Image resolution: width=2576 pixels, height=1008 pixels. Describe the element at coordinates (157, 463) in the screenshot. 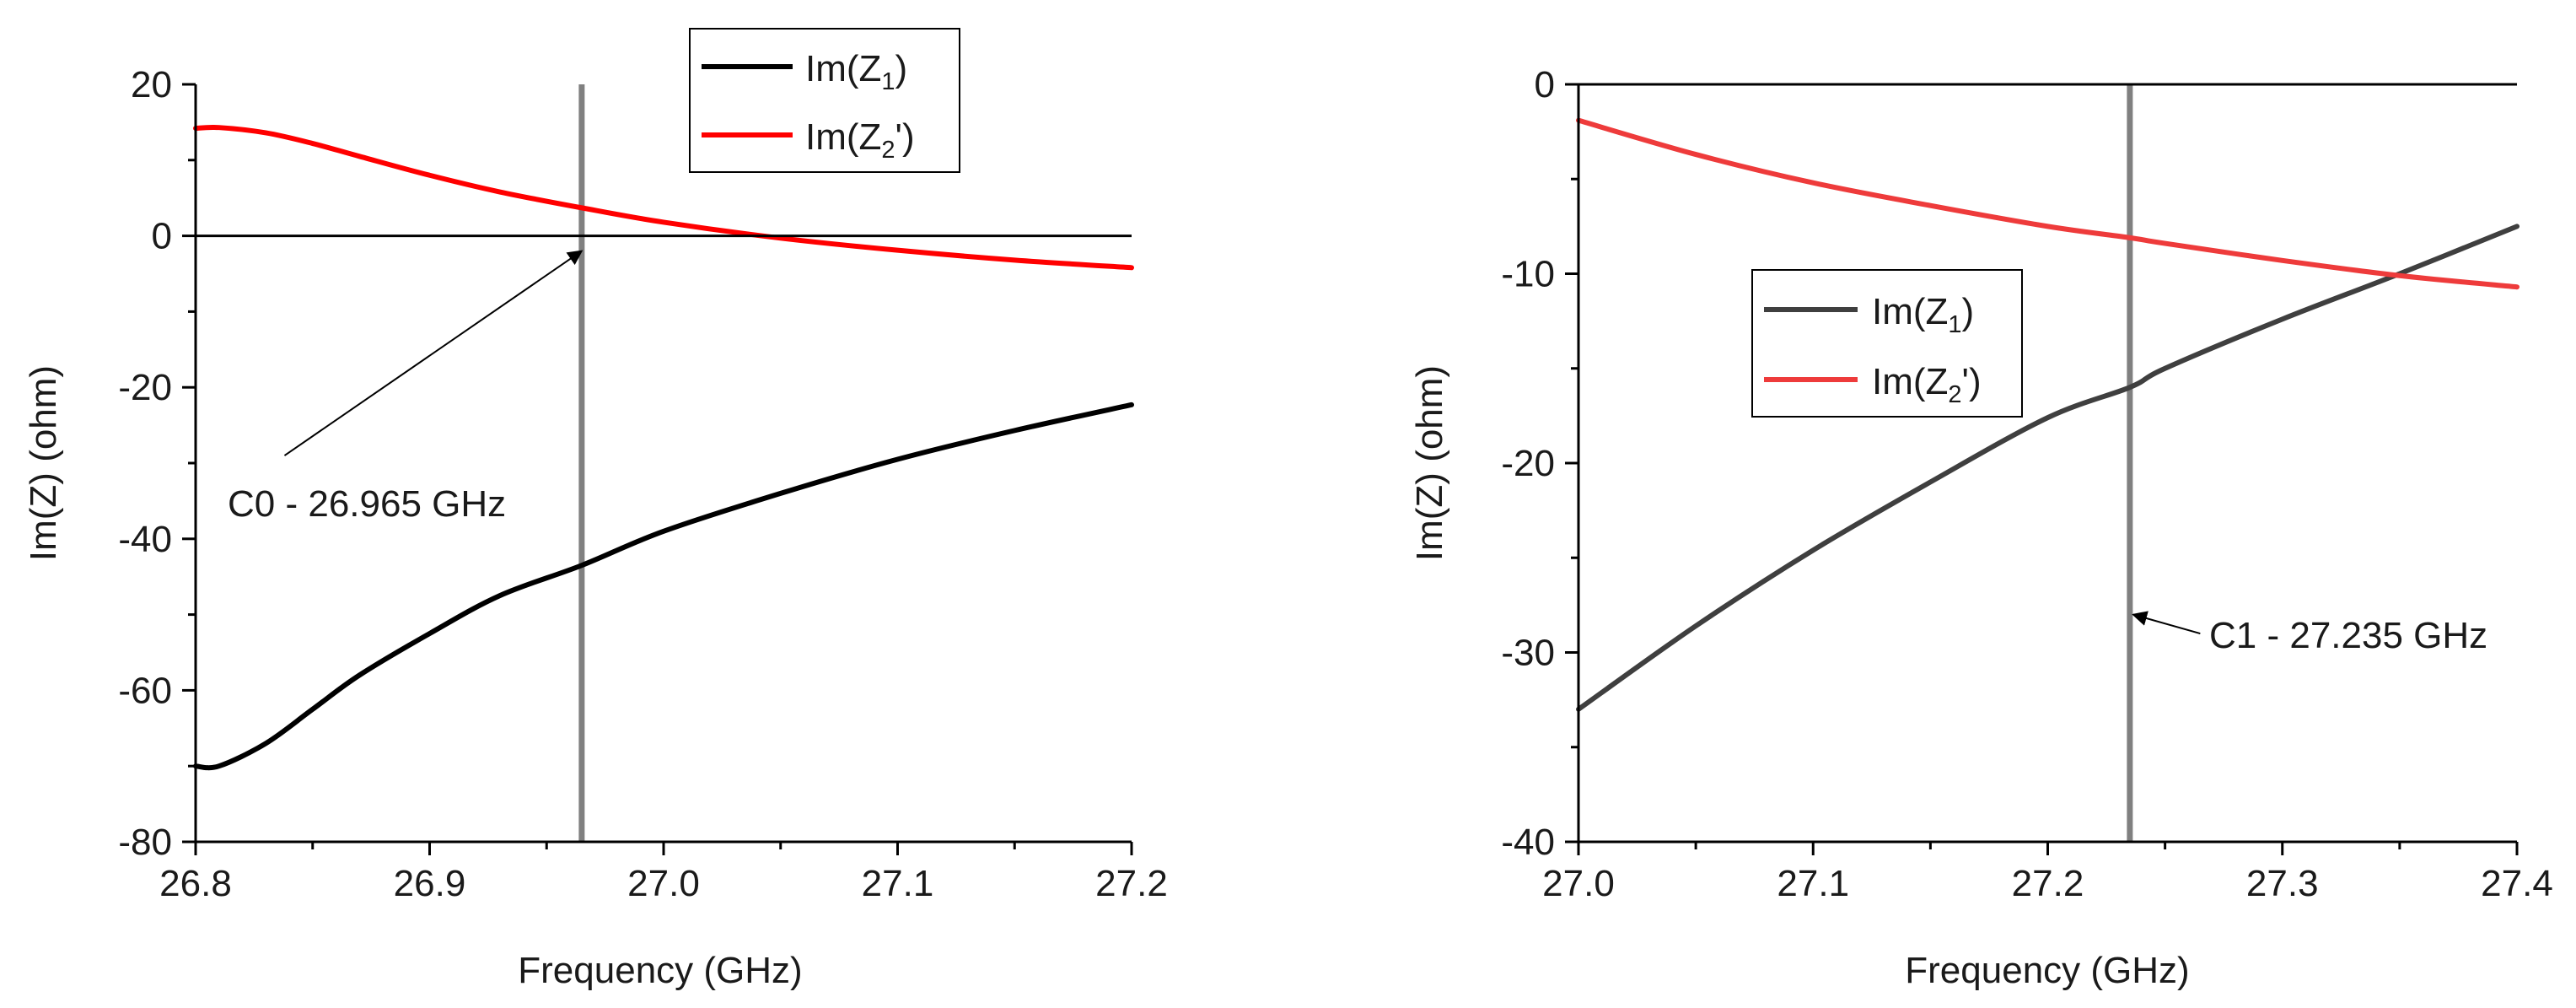

I see `y-ticks-left: -80 -60 -40 -20 0 20` at that location.